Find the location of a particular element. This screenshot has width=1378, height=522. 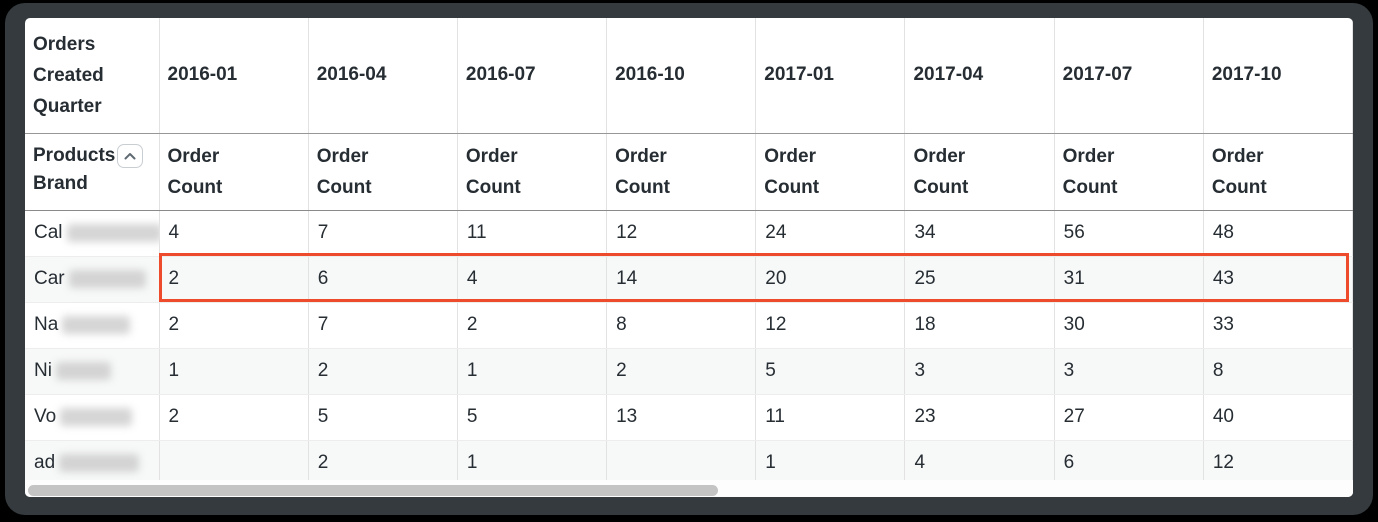

scrollbar-thumb is located at coordinates (373, 490).